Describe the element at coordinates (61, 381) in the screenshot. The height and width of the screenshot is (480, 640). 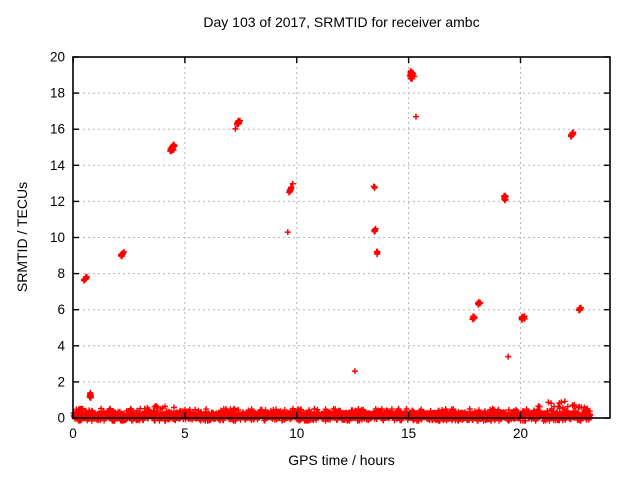
I see `y-tick-label: 2` at that location.